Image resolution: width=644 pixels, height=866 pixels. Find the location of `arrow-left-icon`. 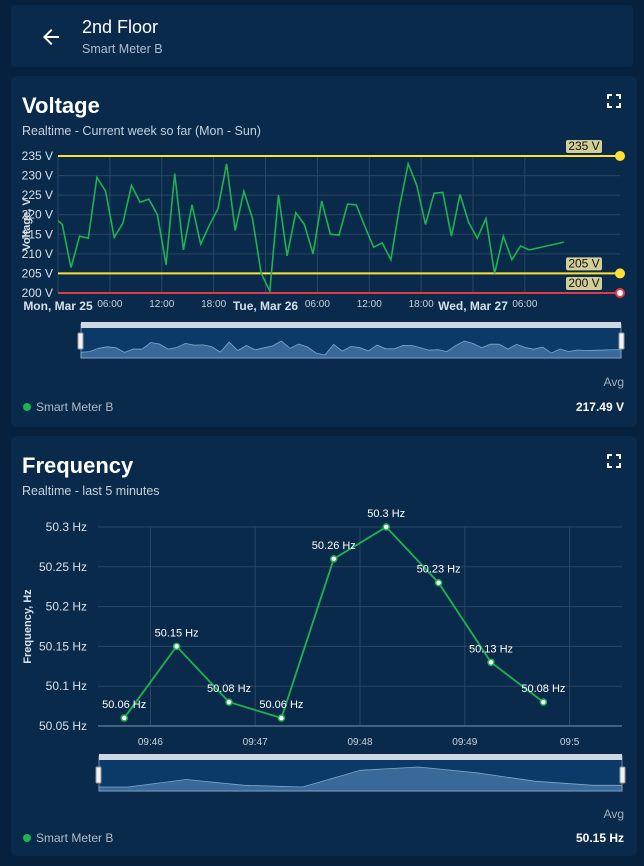

arrow-left-icon is located at coordinates (51, 37).